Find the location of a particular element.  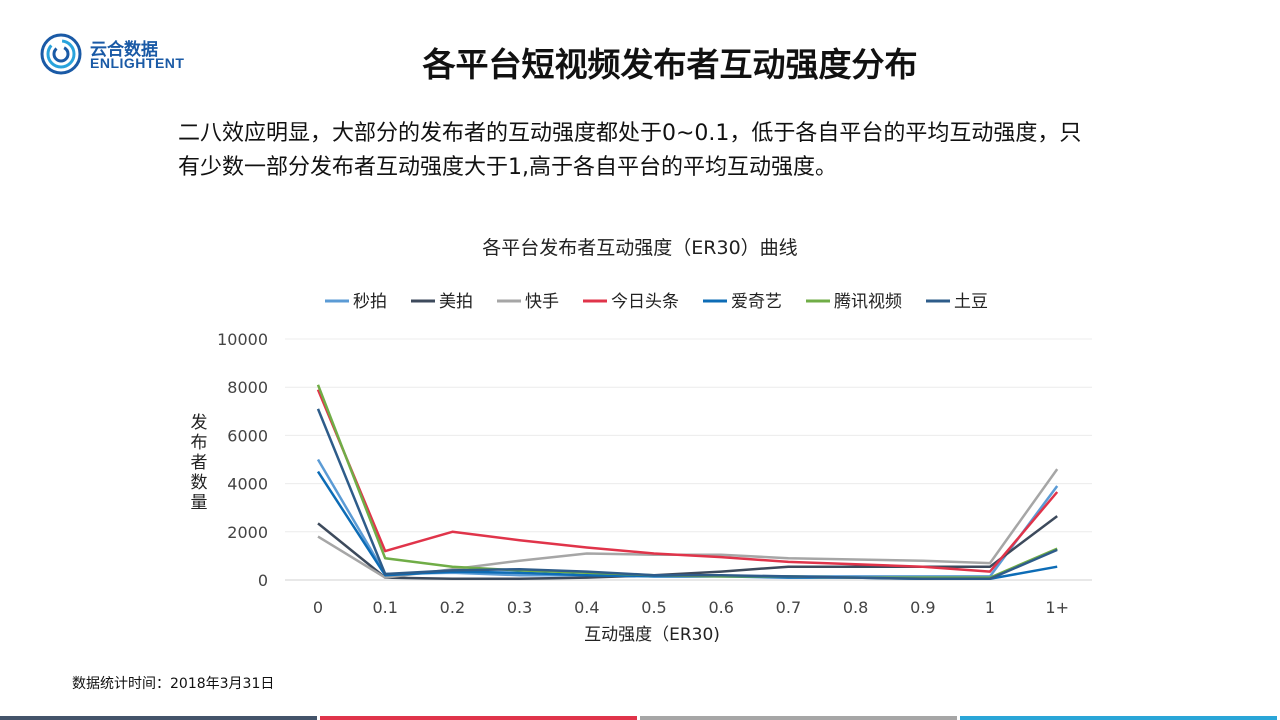

y-axis-label-char: 者 is located at coordinates (199, 463).